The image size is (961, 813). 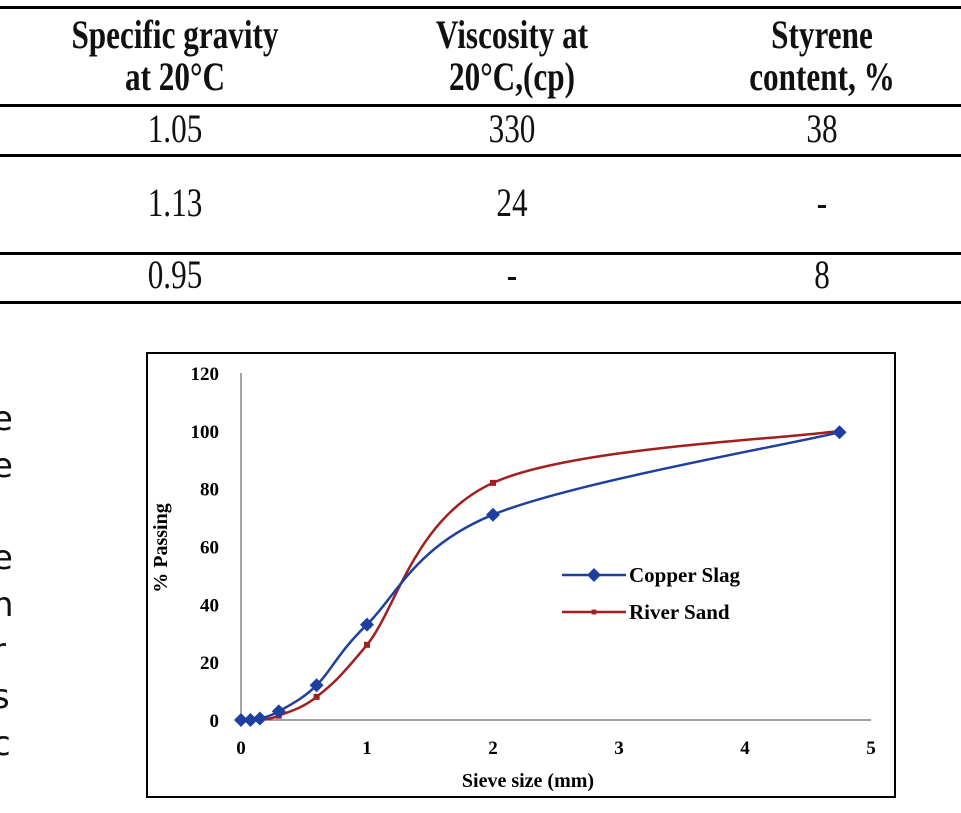 I want to click on x-tick-label: 3, so click(x=619, y=748).